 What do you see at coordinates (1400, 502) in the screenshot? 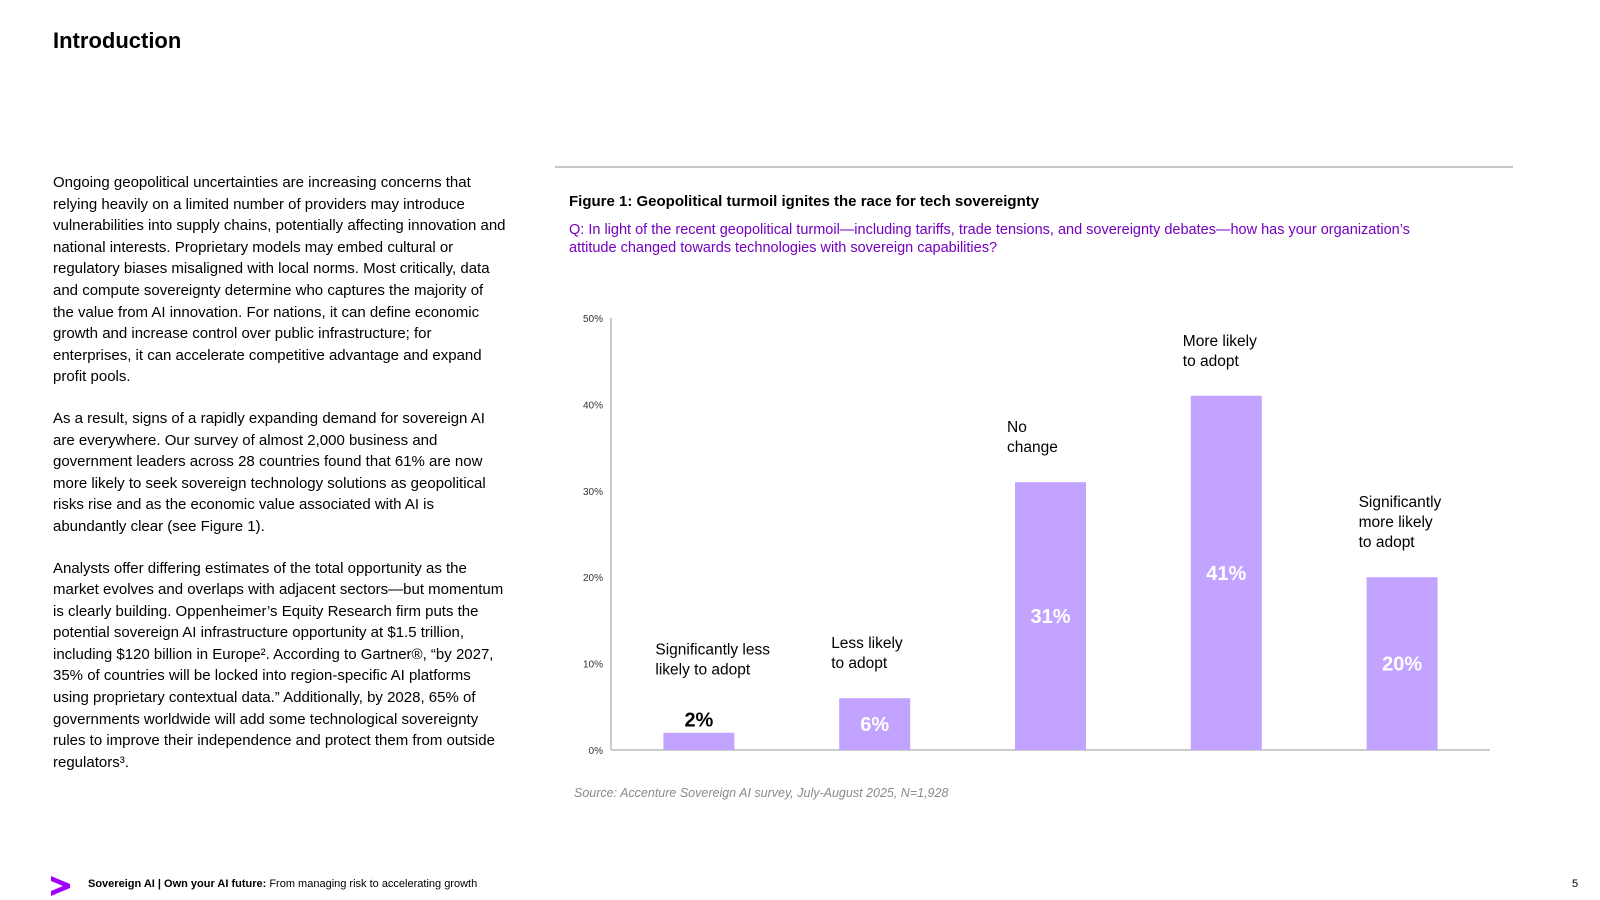
I see `category-label-line: Significantly` at bounding box center [1400, 502].